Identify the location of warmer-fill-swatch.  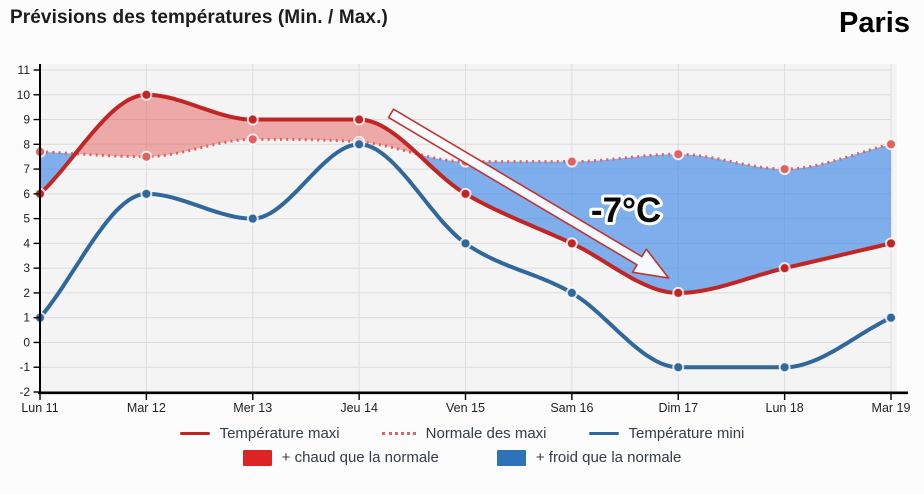
(257, 457).